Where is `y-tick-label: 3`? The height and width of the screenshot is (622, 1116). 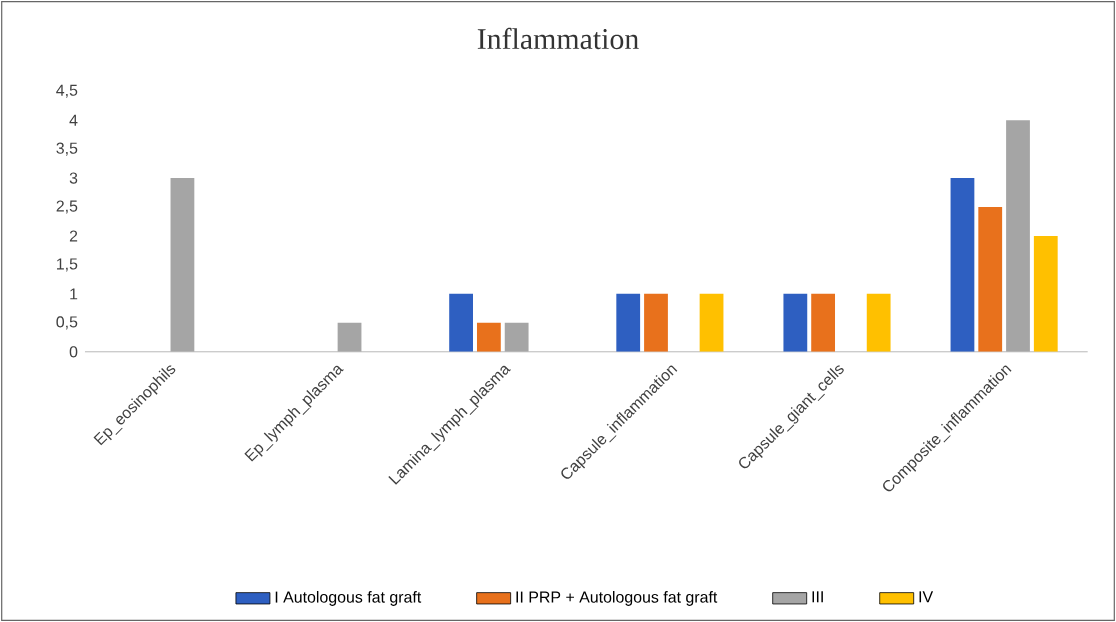
y-tick-label: 3 is located at coordinates (73, 178).